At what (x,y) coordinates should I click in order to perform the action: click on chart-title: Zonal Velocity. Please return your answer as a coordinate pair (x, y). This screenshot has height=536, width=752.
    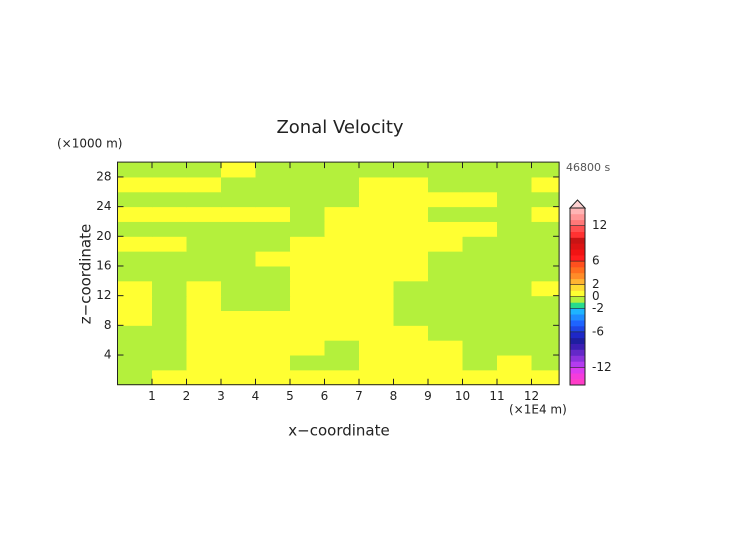
    Looking at the image, I should click on (339, 127).